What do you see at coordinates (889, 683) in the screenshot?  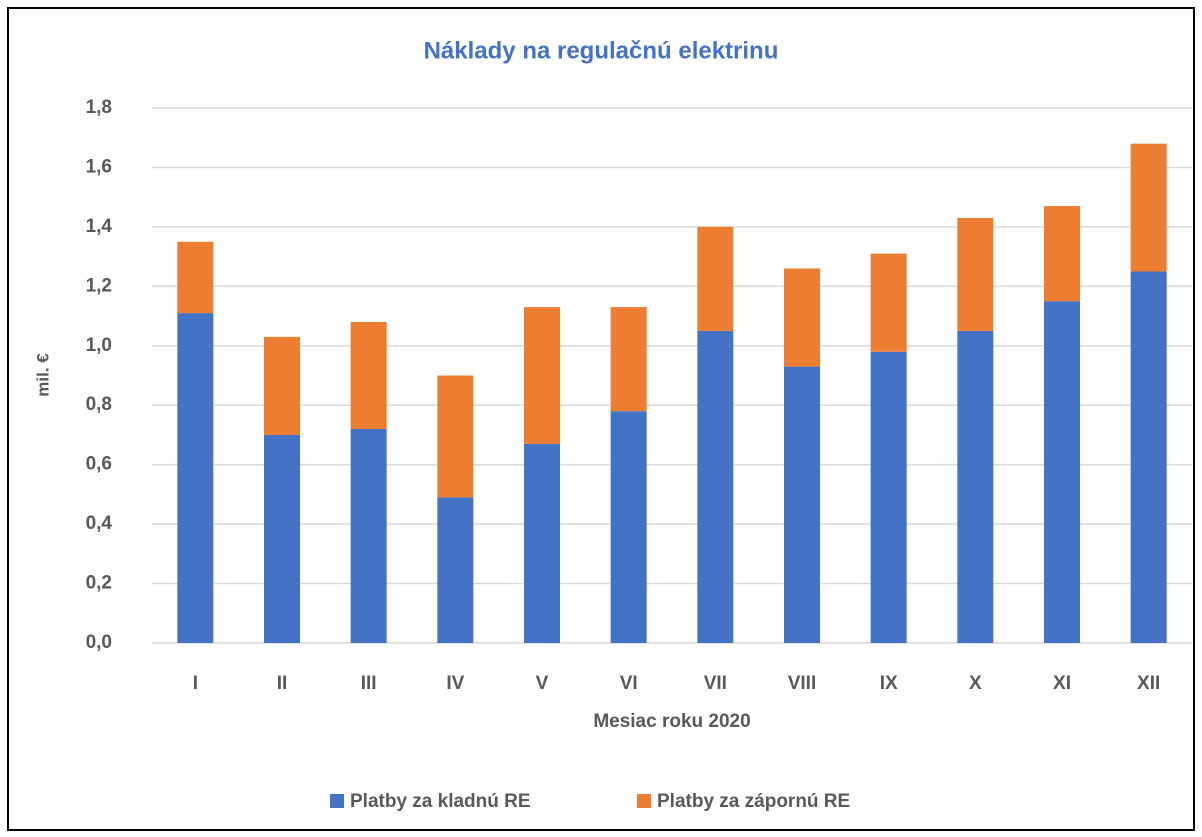 I see `x-tick-label: IX` at bounding box center [889, 683].